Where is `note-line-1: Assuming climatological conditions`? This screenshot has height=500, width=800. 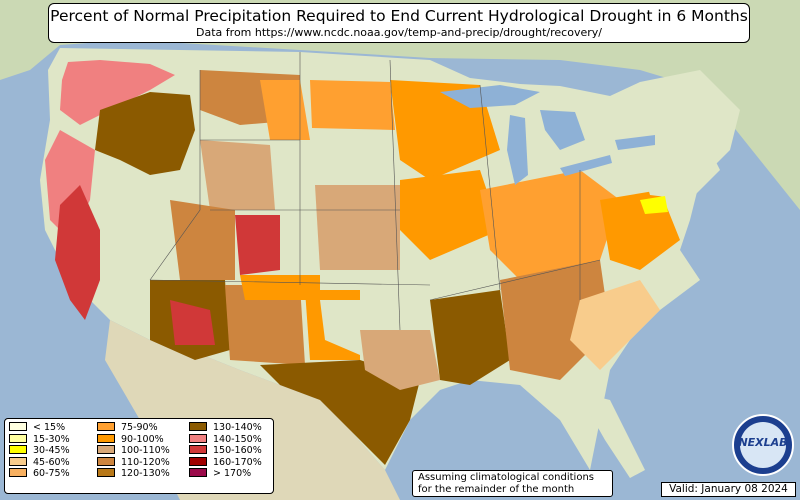 note-line-1: Assuming climatological conditions is located at coordinates (506, 477).